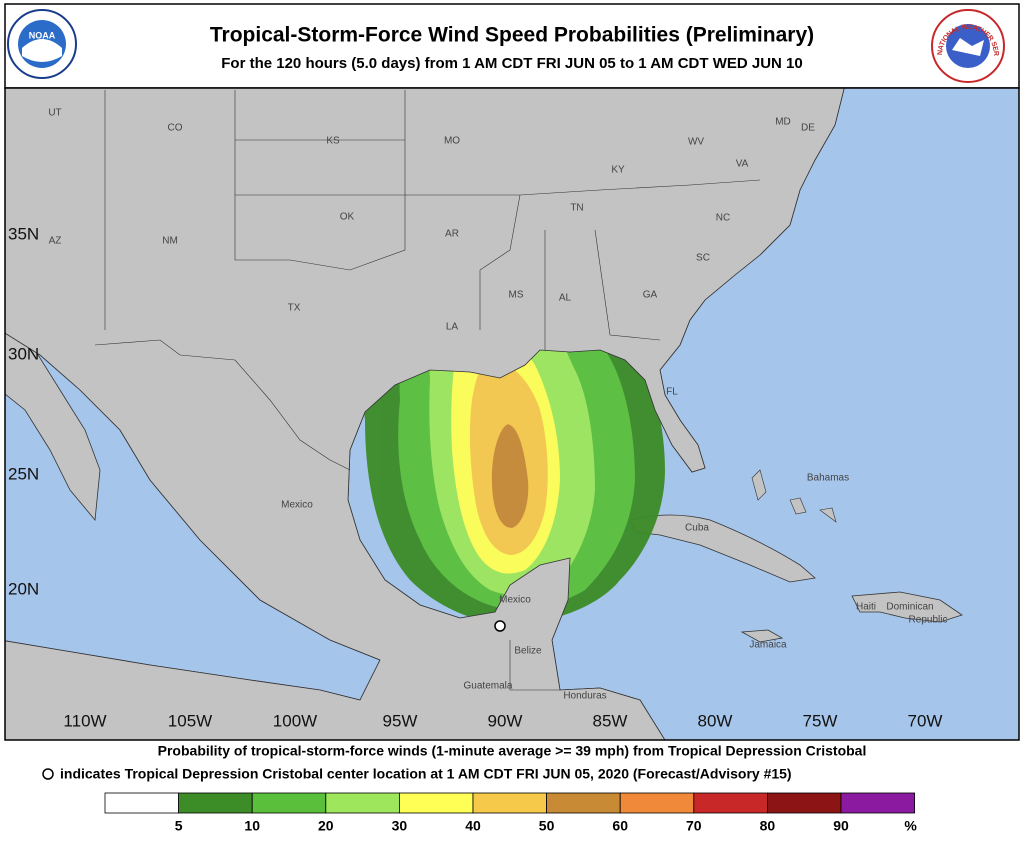  I want to click on place-label: OK, so click(347, 217).